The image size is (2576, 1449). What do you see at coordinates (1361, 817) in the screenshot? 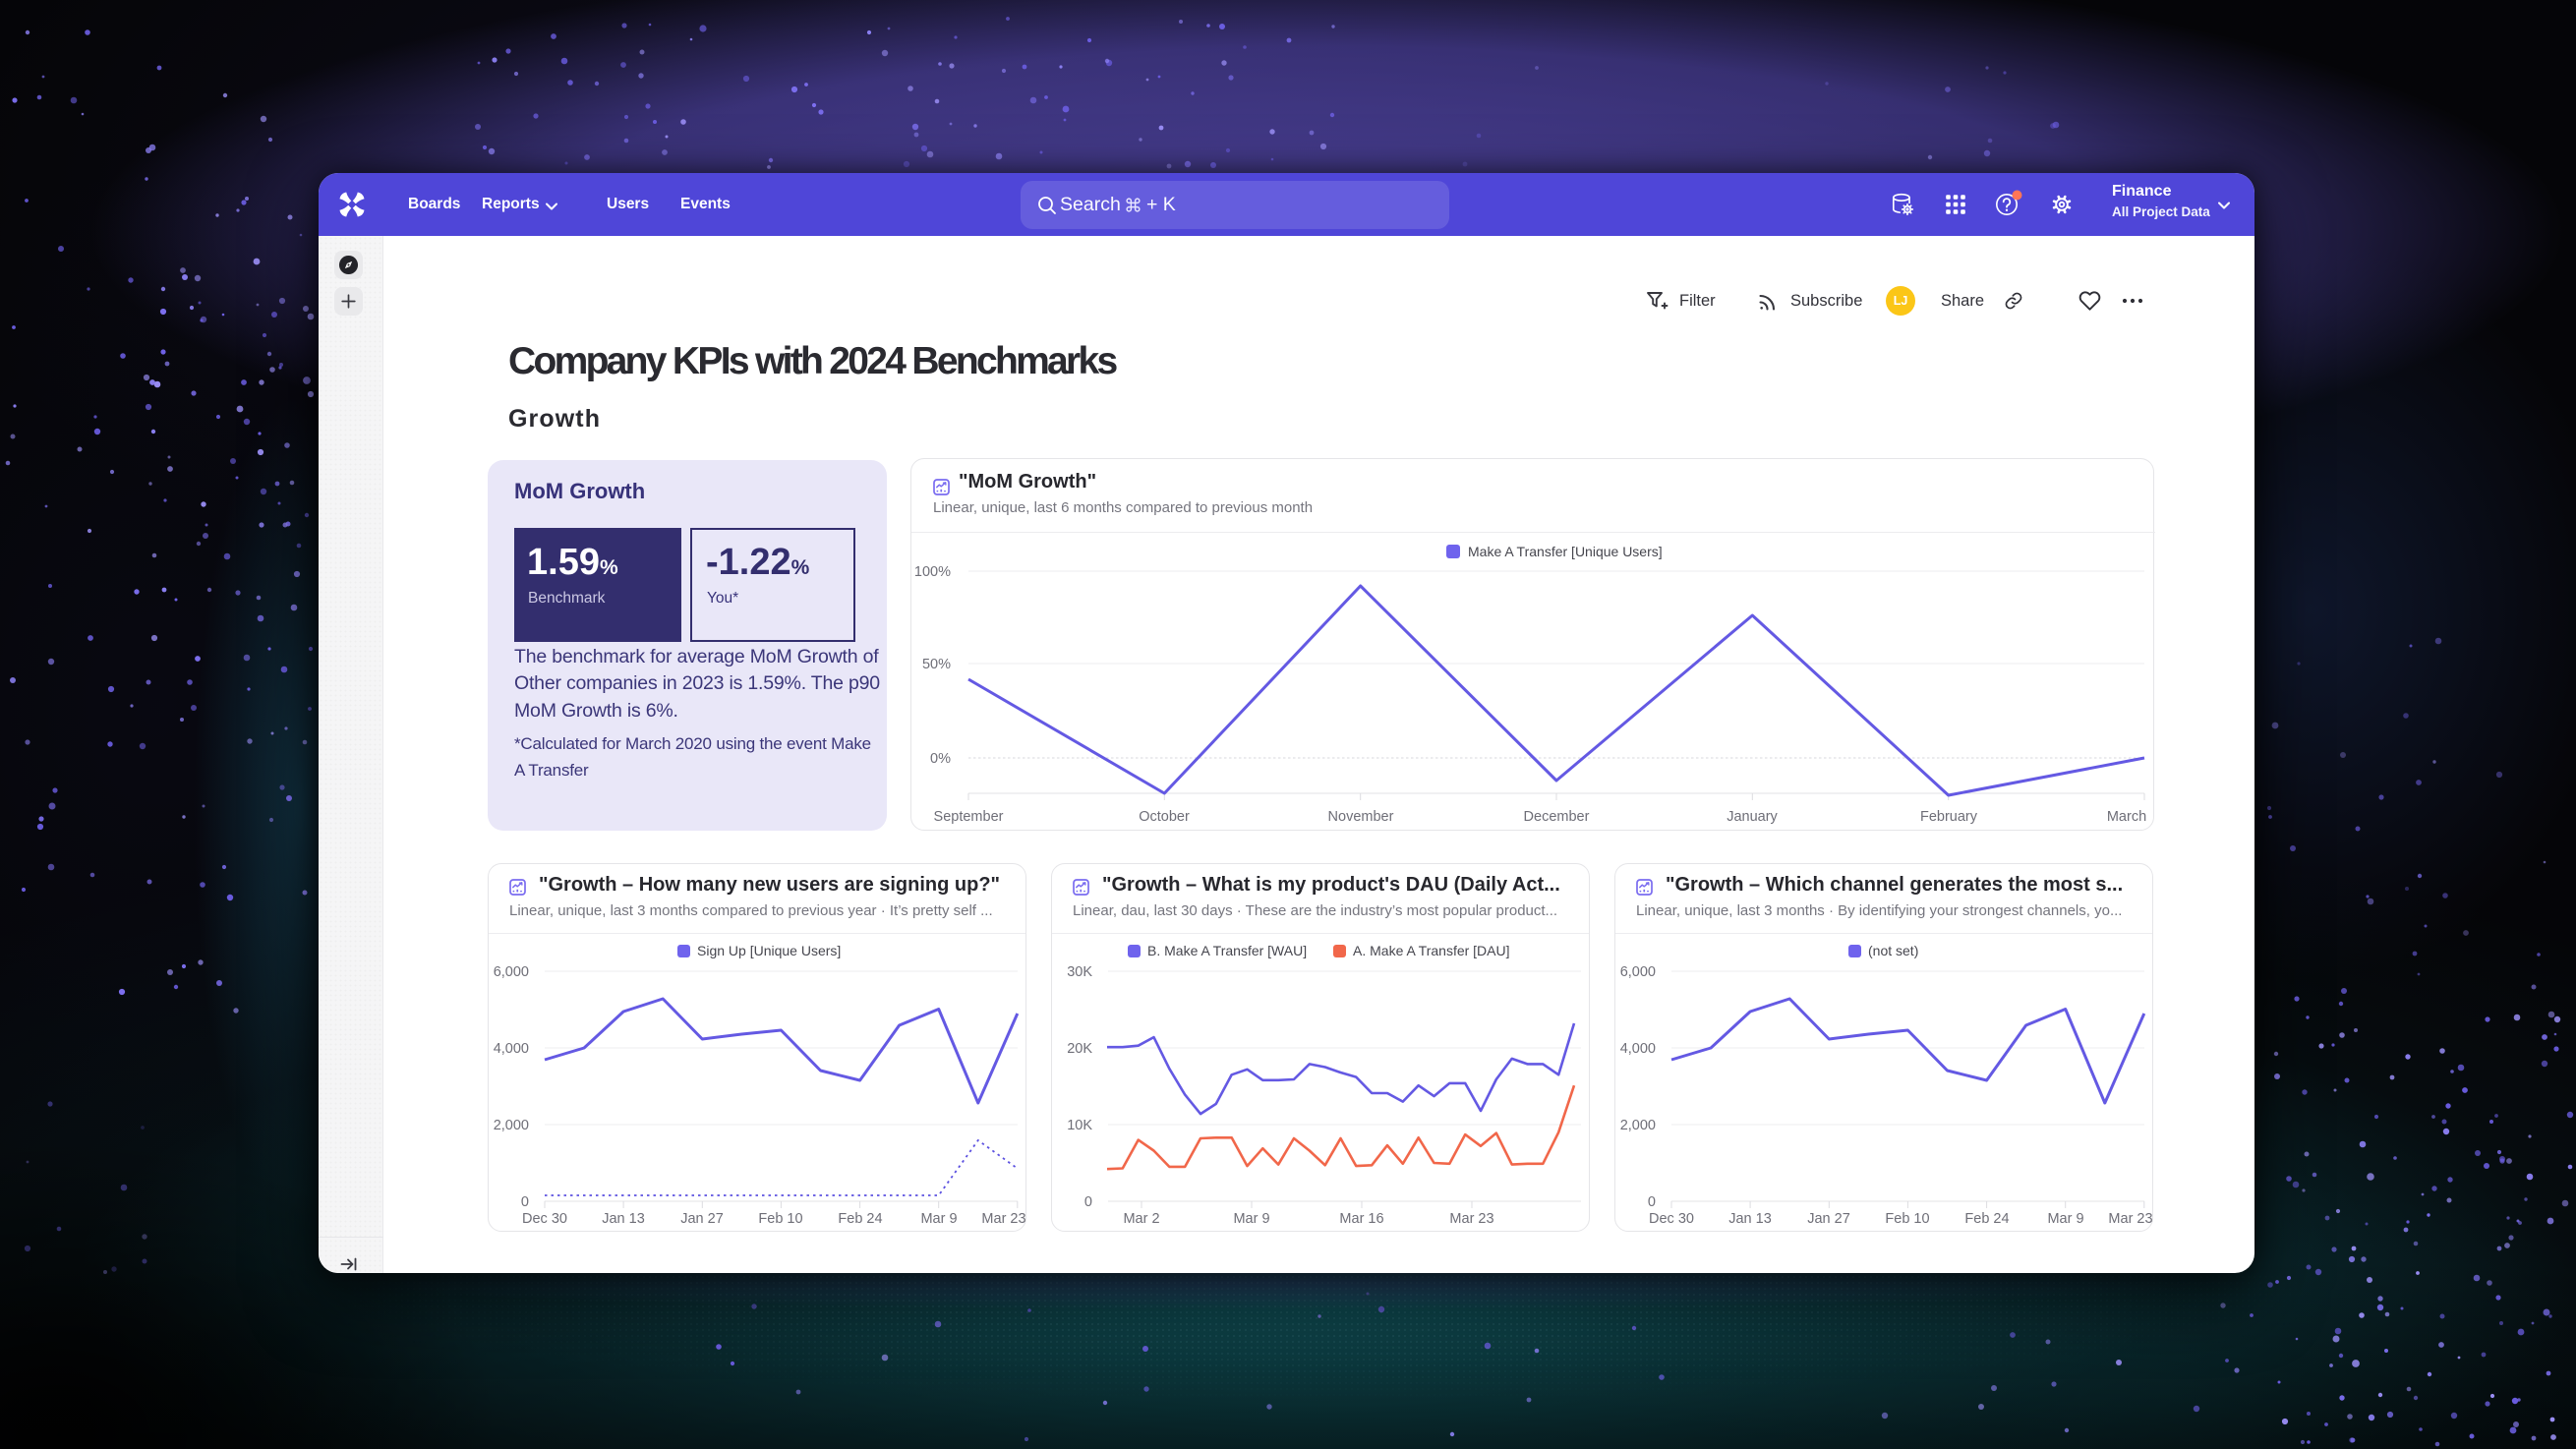
I see `svg-text: November` at bounding box center [1361, 817].